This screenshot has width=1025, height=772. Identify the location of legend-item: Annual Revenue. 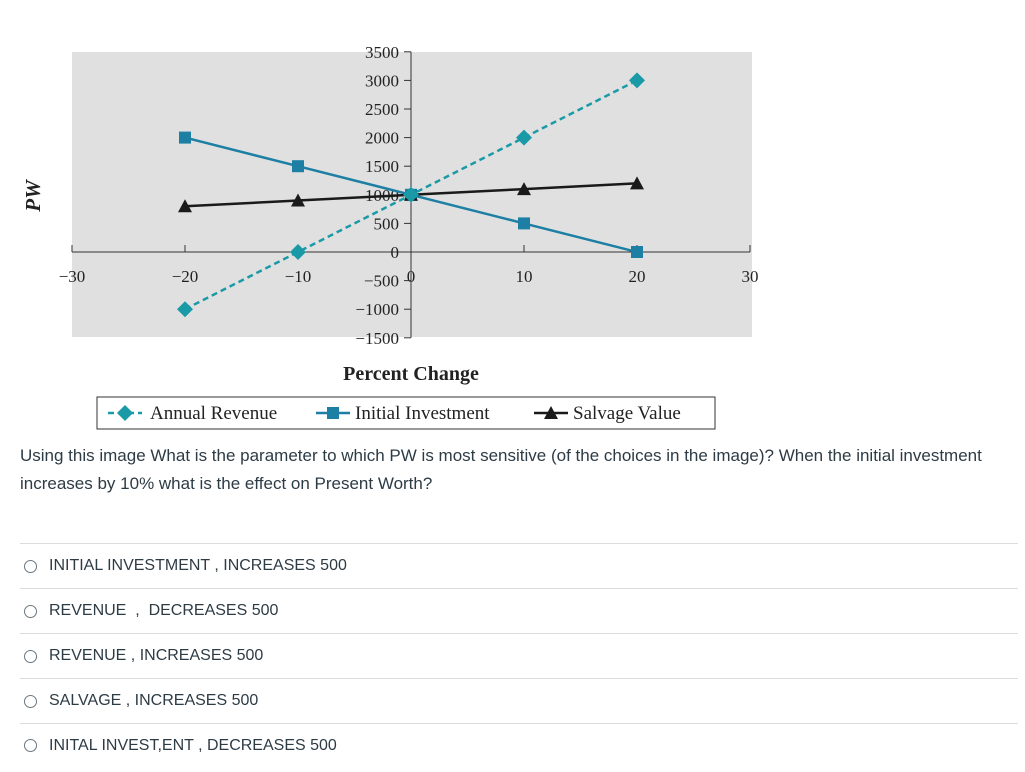
(192, 413).